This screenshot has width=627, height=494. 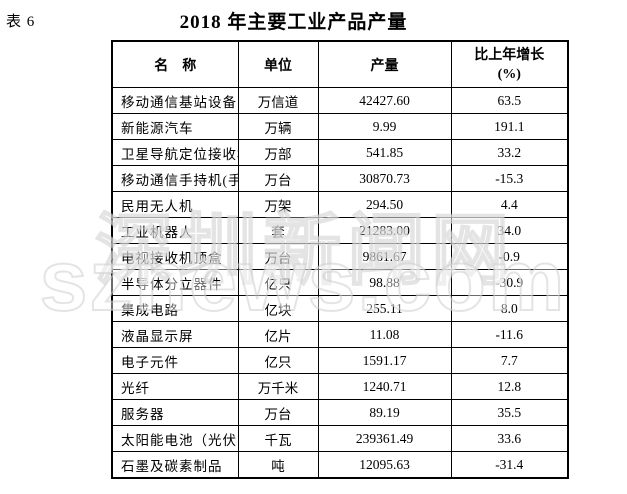 I want to click on table-row: 石墨及碳素制品 吨 12095.63 -31.4, so click(x=340, y=465).